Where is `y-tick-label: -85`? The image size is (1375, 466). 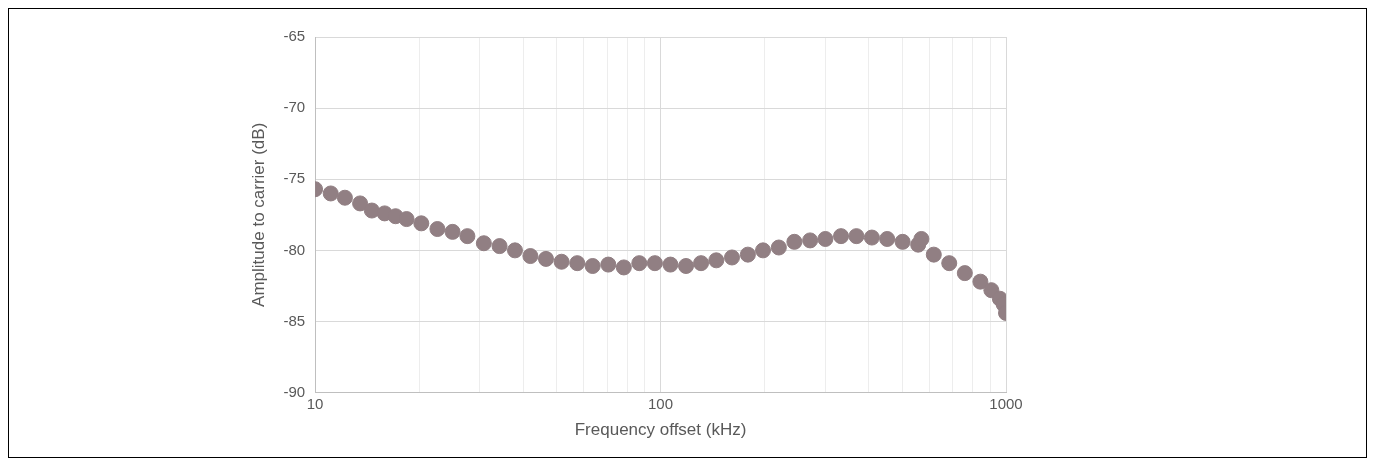
y-tick-label: -85 is located at coordinates (294, 320).